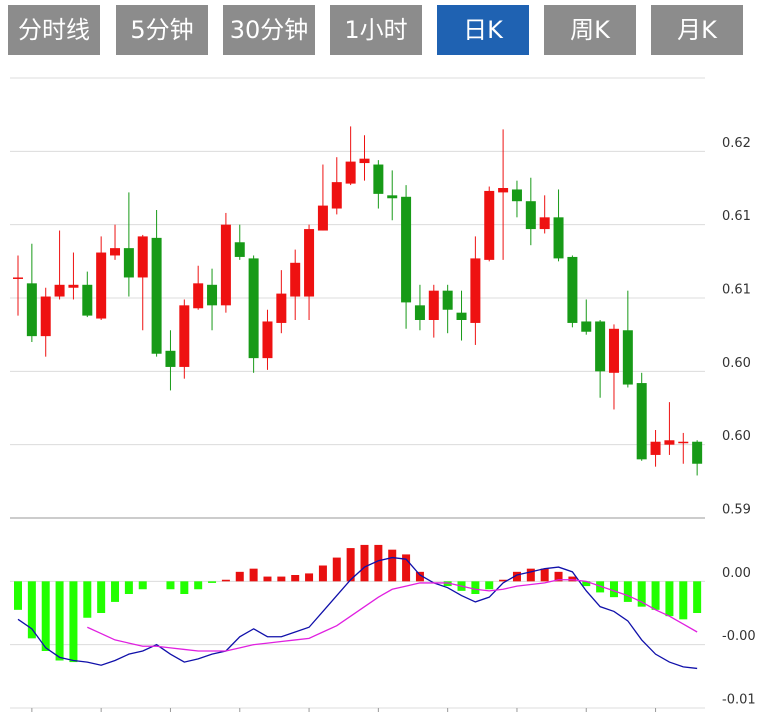  I want to click on tab: 日K, so click(483, 30).